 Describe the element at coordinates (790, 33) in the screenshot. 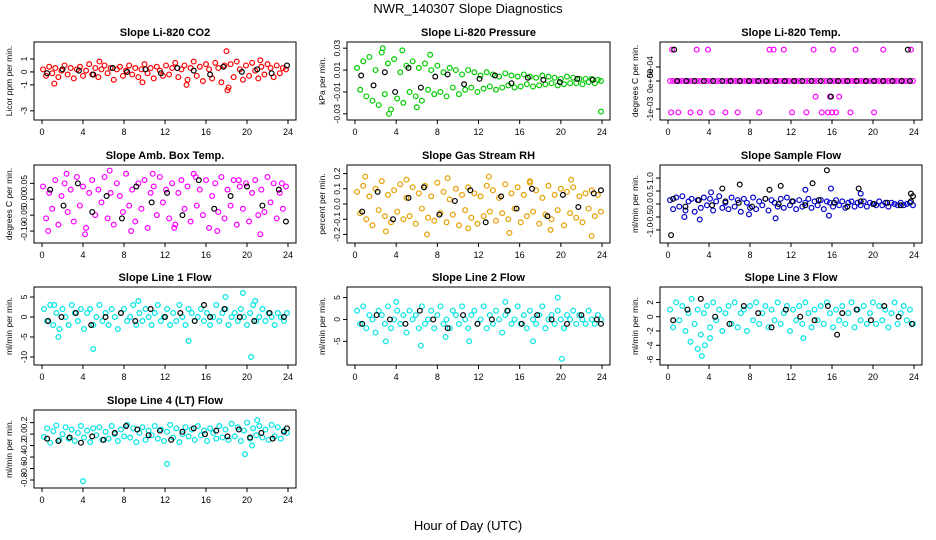

I see `panel-title: Slope Li-820 Temp.` at that location.